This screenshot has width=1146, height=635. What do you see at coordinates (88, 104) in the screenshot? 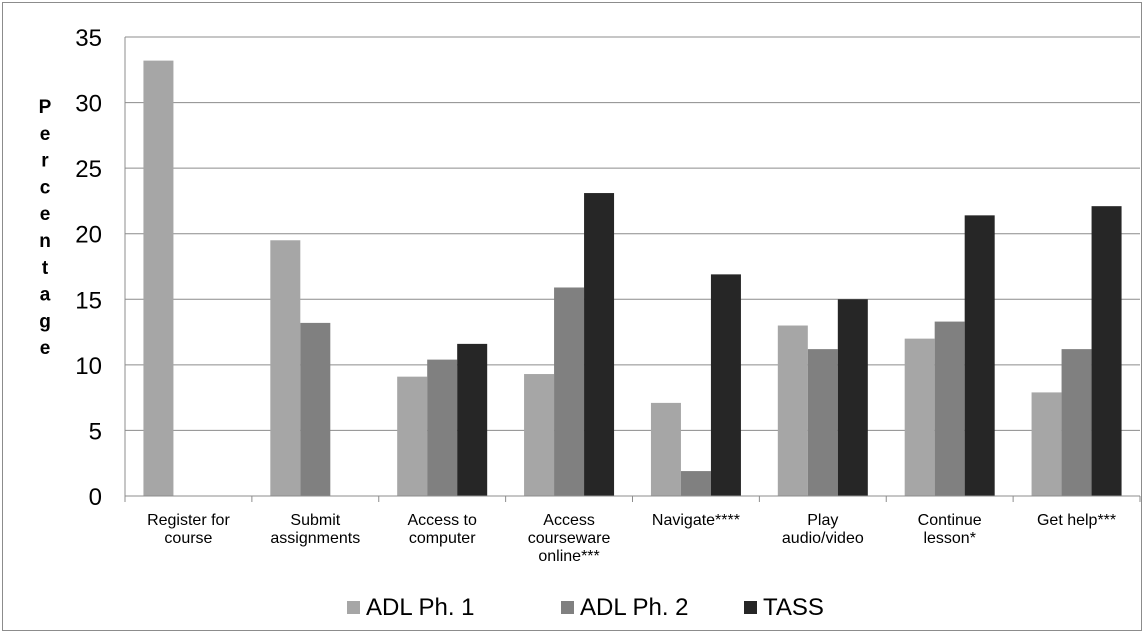
I see `y-tick-label: 30` at bounding box center [88, 104].